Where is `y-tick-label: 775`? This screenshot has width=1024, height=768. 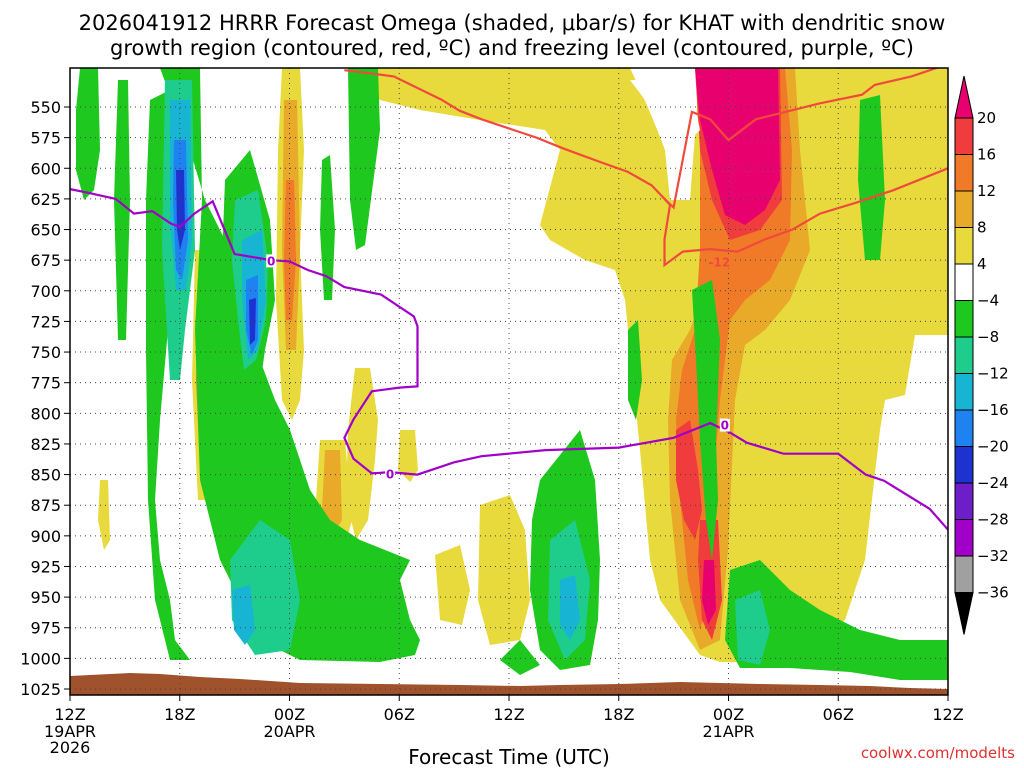 y-tick-label: 775 is located at coordinates (45, 383).